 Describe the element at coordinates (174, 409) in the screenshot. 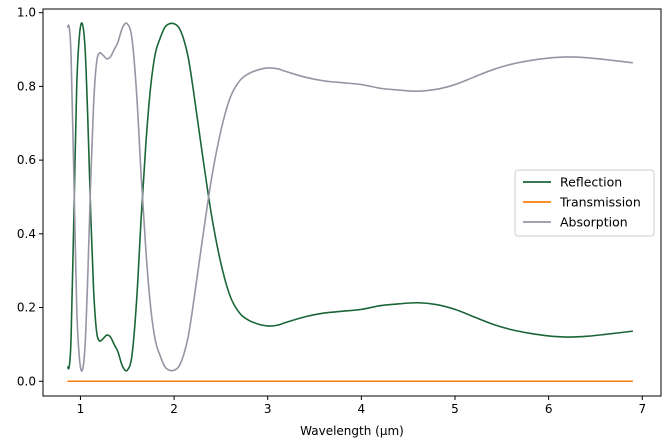

I see `x-tick-label: 2` at that location.